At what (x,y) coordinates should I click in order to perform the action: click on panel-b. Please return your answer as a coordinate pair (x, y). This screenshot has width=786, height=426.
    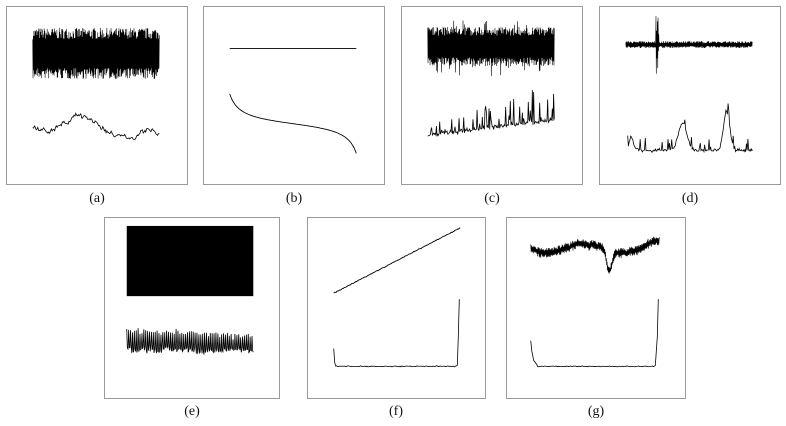
    Looking at the image, I should click on (294, 95).